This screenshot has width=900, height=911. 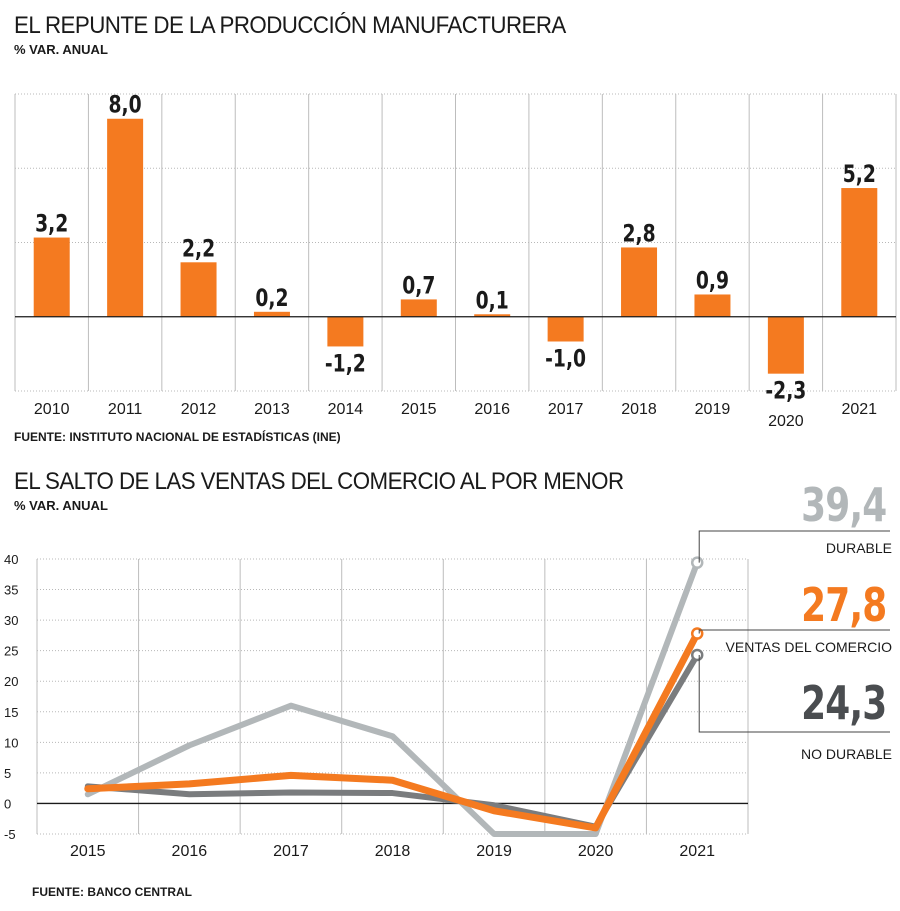 I want to click on chart2-source: FUENTE: BANCO CENTRAL, so click(x=112, y=892).